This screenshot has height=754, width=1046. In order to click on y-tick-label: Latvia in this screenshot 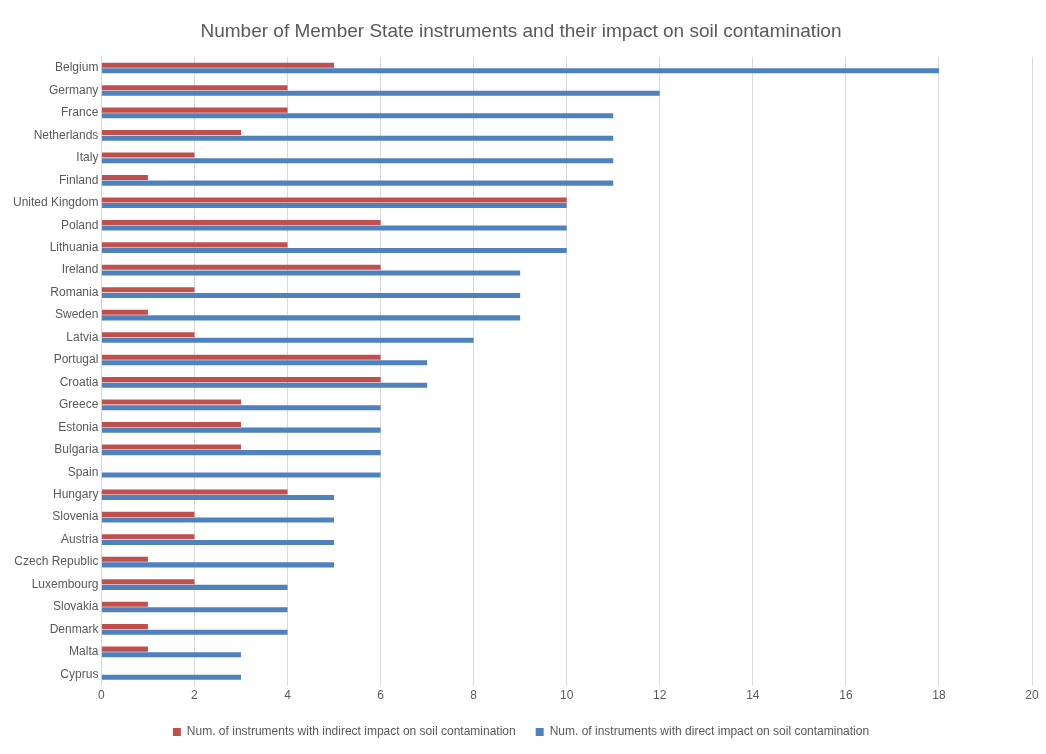, I will do `click(82, 336)`.